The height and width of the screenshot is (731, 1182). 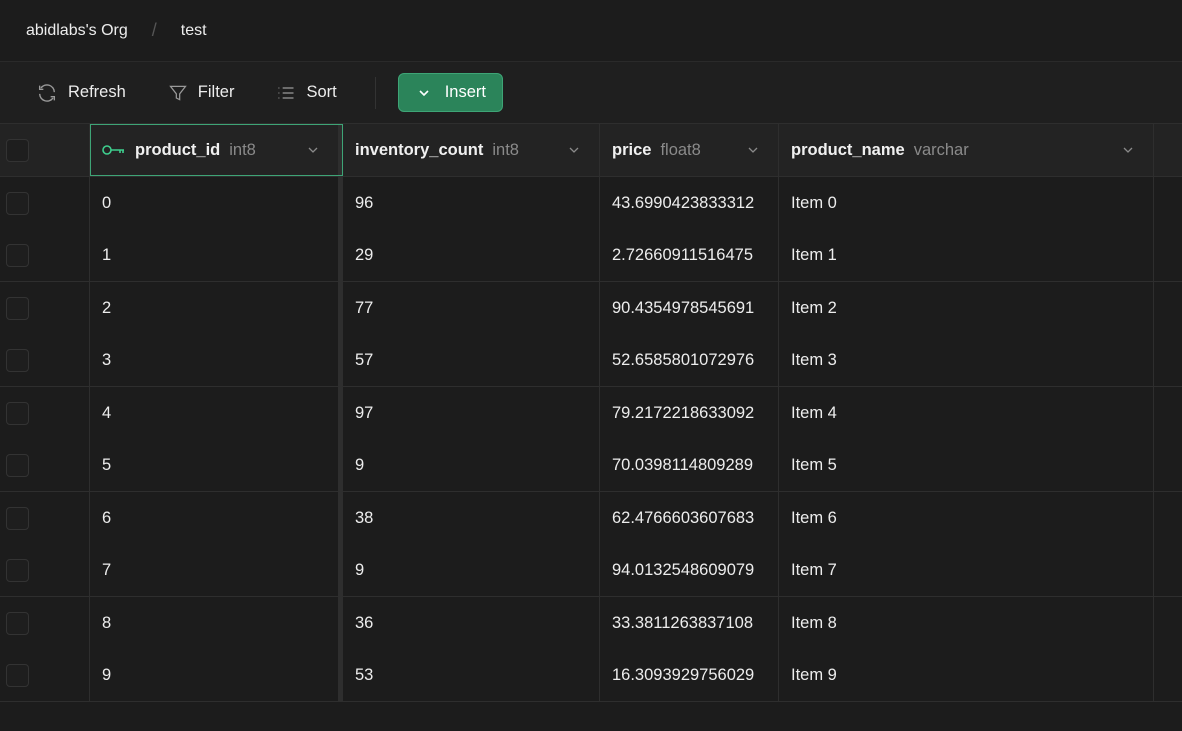 I want to click on table-row: 9 53 16.3093929756029 Item 9, so click(x=591, y=675).